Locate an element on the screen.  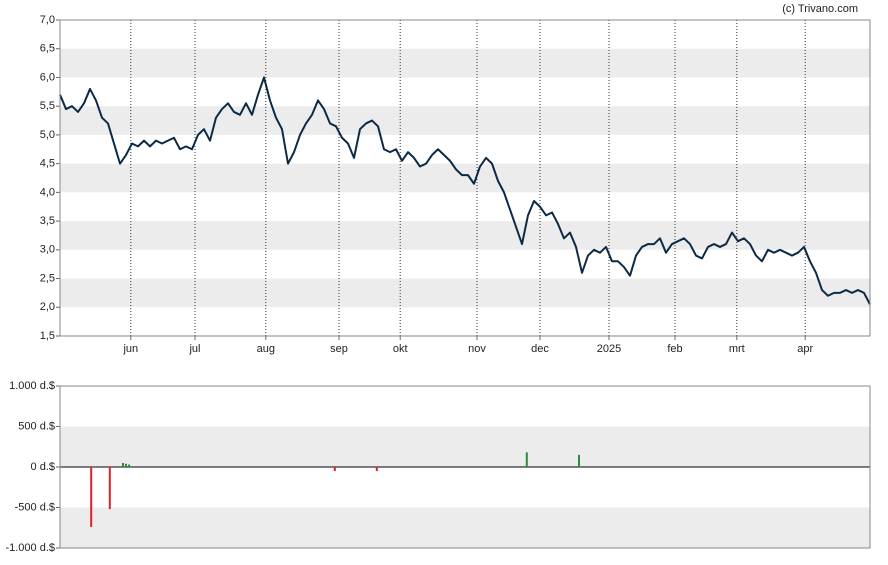
y-tick-label: 4,5 is located at coordinates (47, 164).